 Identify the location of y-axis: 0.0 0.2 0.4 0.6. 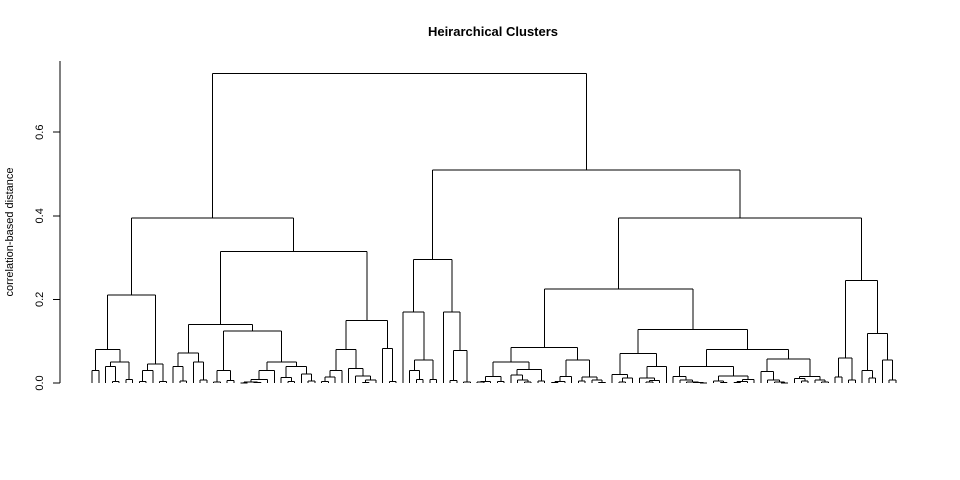
(47, 226).